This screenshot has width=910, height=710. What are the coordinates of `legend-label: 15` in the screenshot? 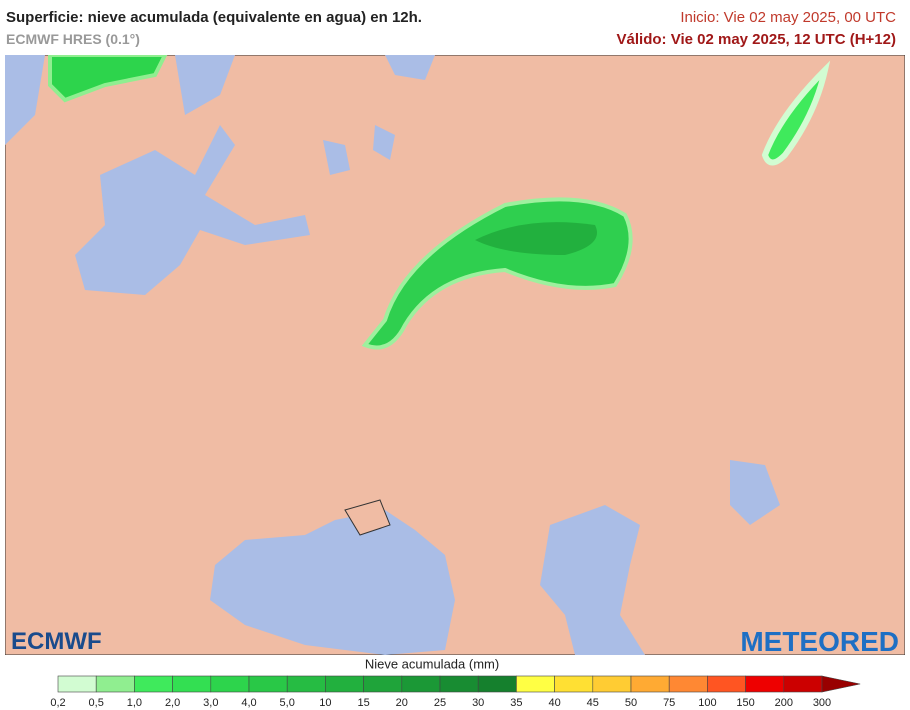 It's located at (363, 703).